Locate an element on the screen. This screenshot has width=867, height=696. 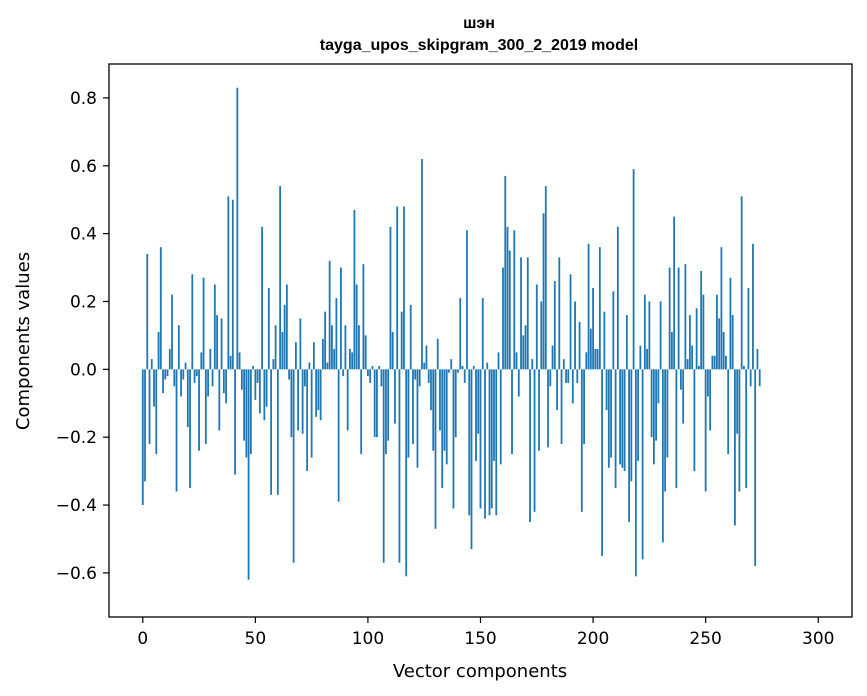
y-axis-label: Components values is located at coordinates (23, 341).